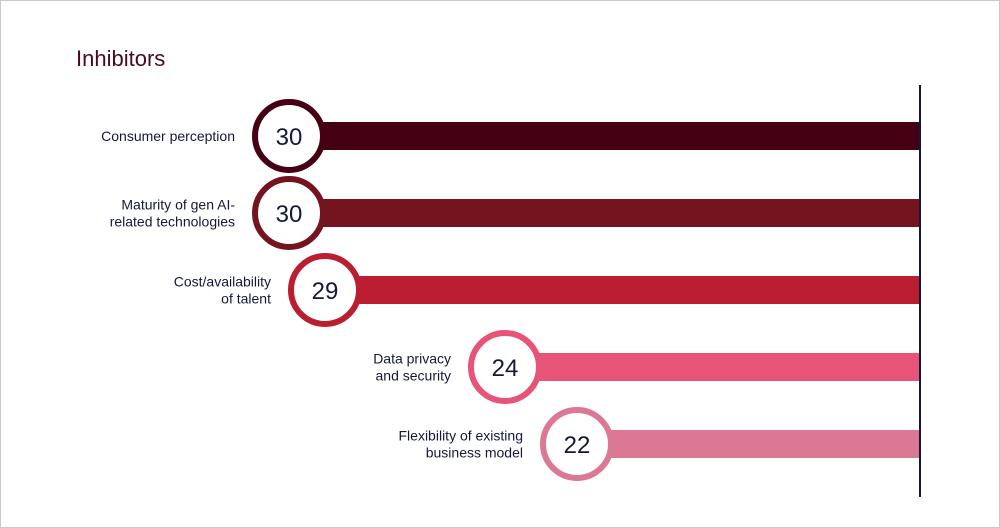 Image resolution: width=1000 pixels, height=528 pixels. What do you see at coordinates (172, 222) in the screenshot?
I see `category-label-line: related technologies` at bounding box center [172, 222].